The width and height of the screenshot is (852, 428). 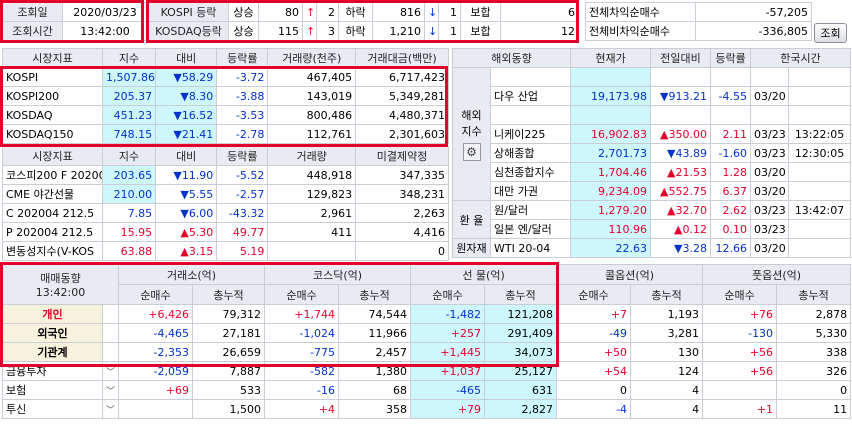 What do you see at coordinates (652, 153) in the screenshot?
I see `overseas-row: 상해종합 2,701.73 ▼43.89 -1.60 03/23 12:30:05` at bounding box center [652, 153].